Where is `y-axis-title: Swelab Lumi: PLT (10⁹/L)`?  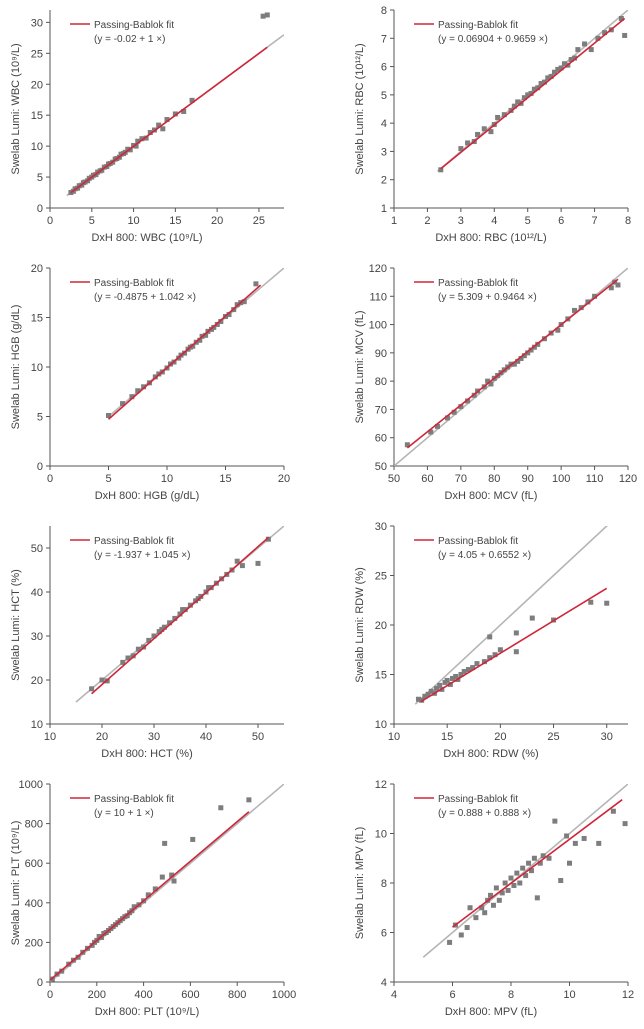 y-axis-title: Swelab Lumi: PLT (10⁹/L) is located at coordinates (16, 883).